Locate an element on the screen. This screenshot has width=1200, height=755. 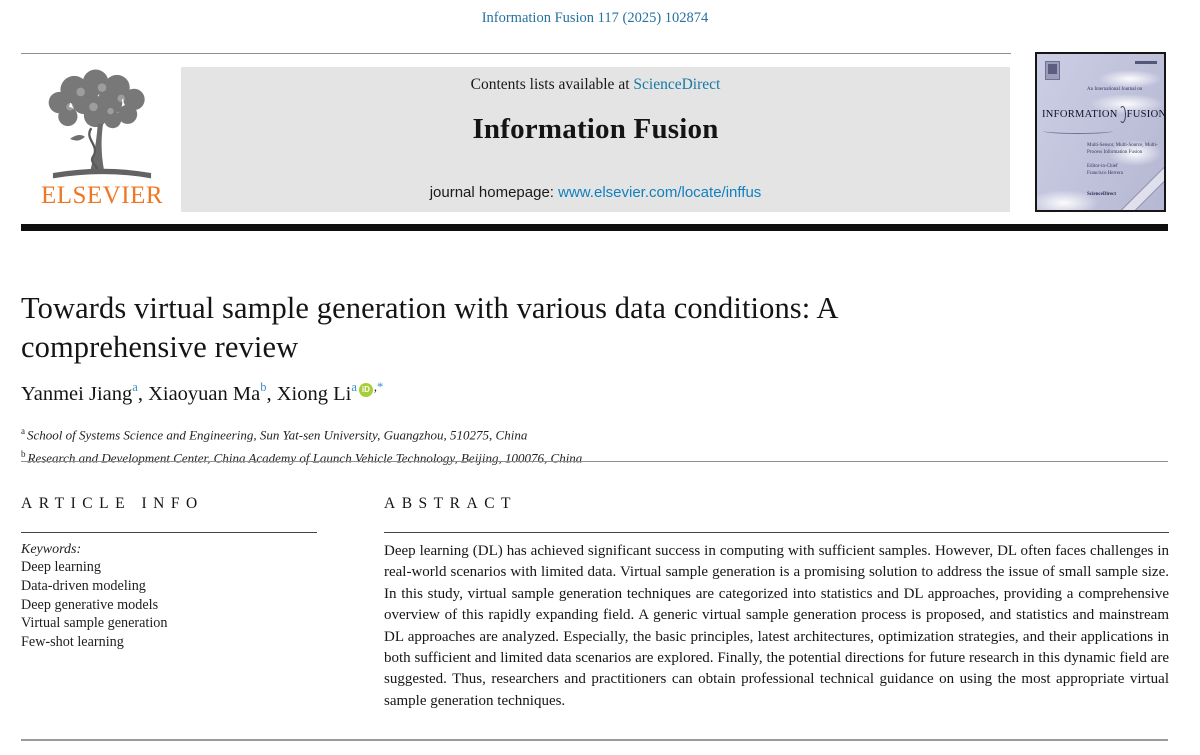
top-divider is located at coordinates (516, 53).